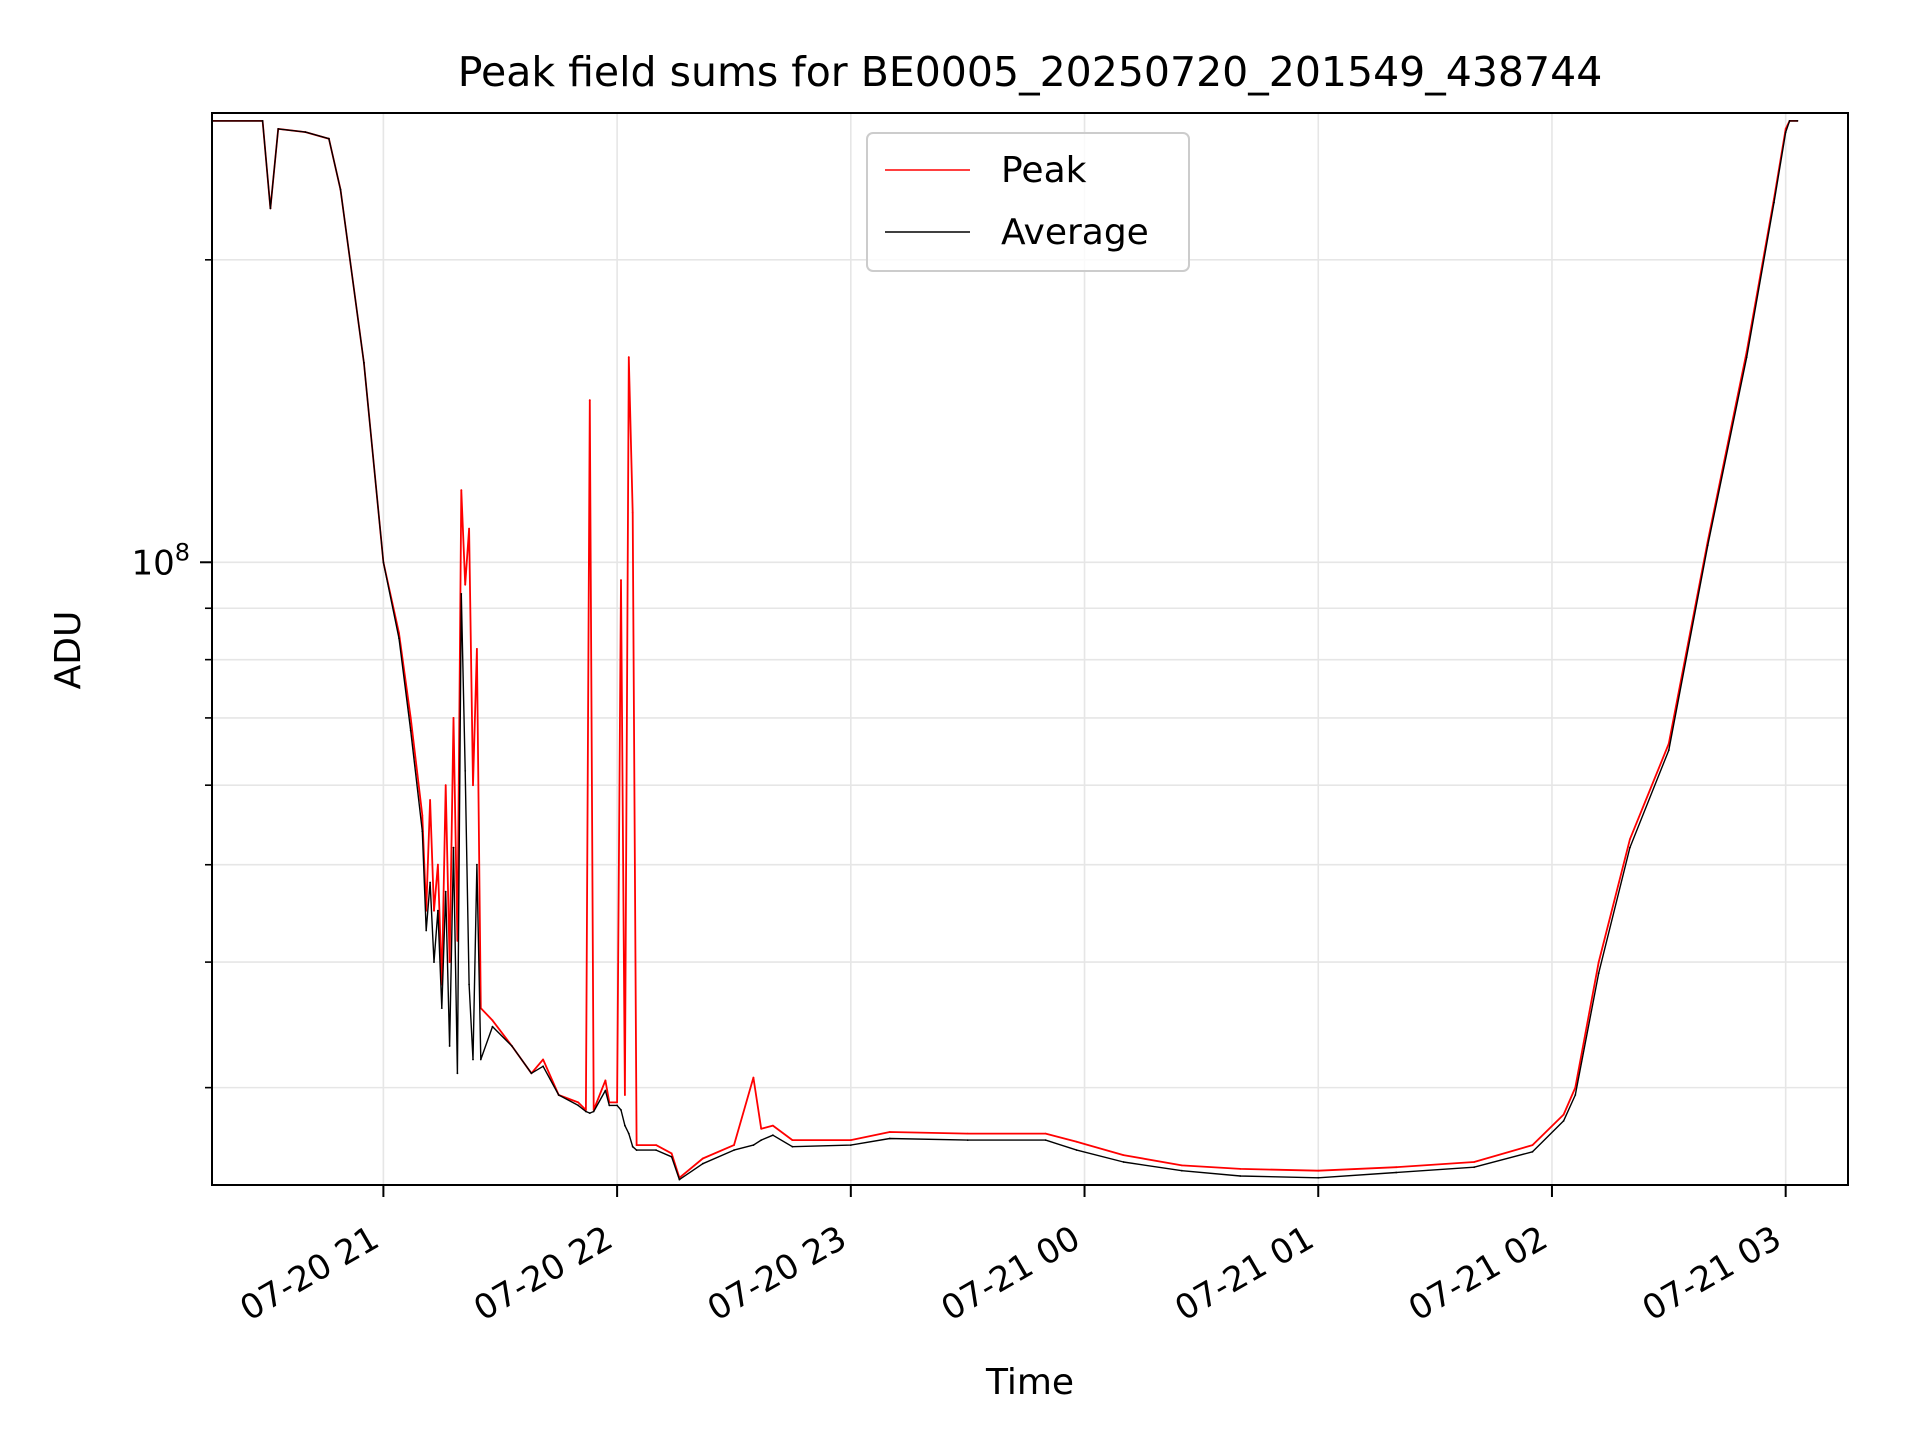  What do you see at coordinates (1029, 1382) in the screenshot?
I see `x-axis-label: Time` at bounding box center [1029, 1382].